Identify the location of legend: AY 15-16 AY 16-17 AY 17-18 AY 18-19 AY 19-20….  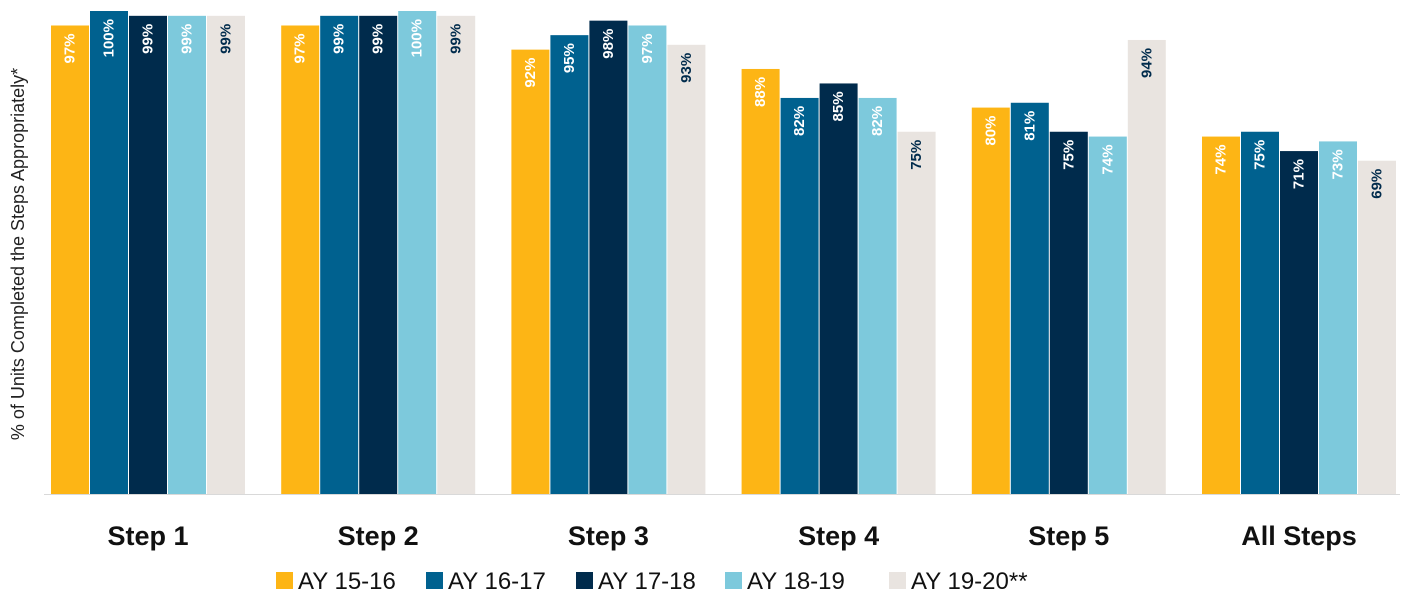
(652, 581).